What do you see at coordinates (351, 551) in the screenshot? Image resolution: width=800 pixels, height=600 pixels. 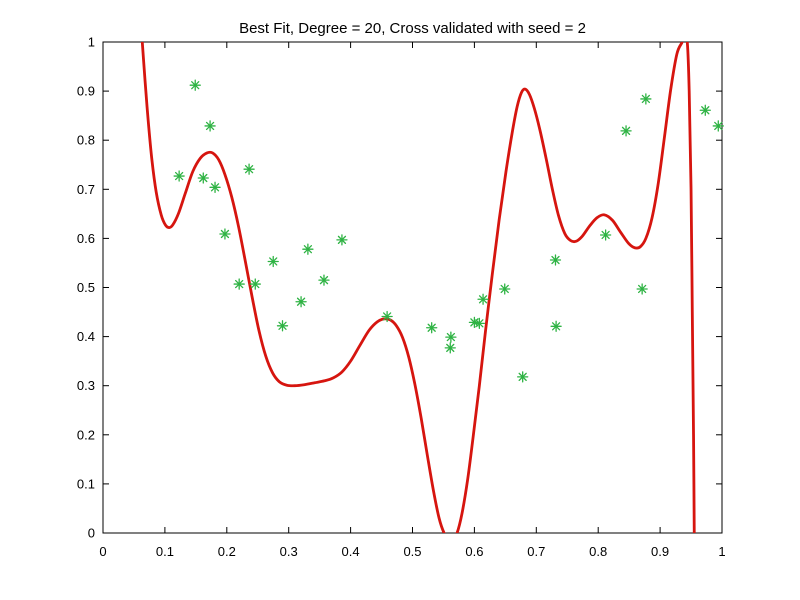 I see `x-tick-label: 0.4` at bounding box center [351, 551].